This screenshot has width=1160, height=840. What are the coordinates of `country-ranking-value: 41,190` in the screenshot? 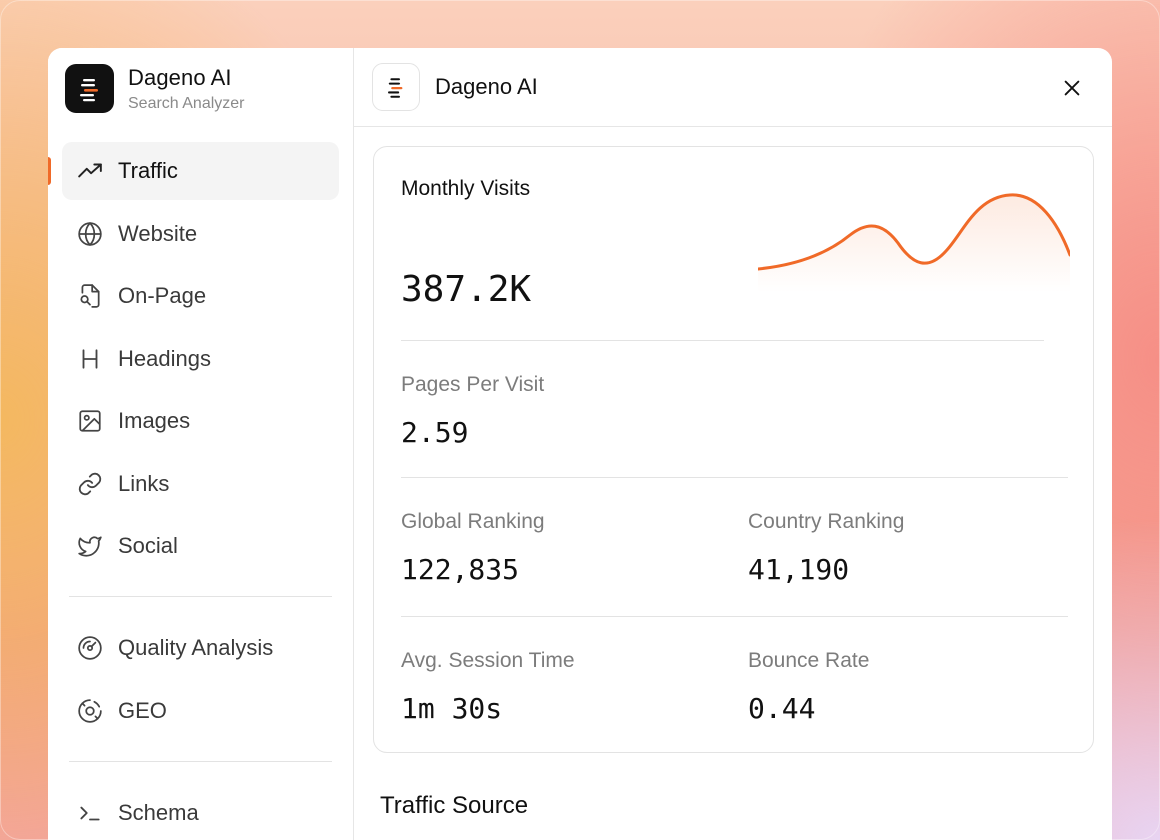 It's located at (799, 569).